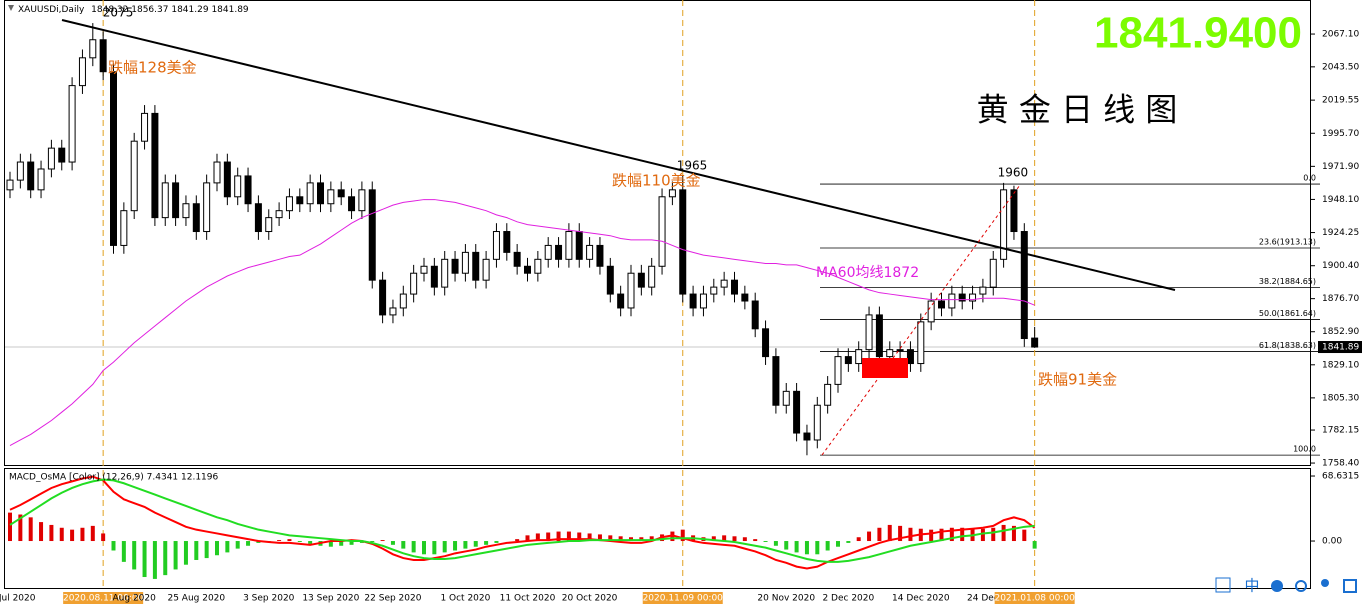  What do you see at coordinates (149, 10) in the screenshot?
I see `ohlc-high: 1856.37` at bounding box center [149, 10].